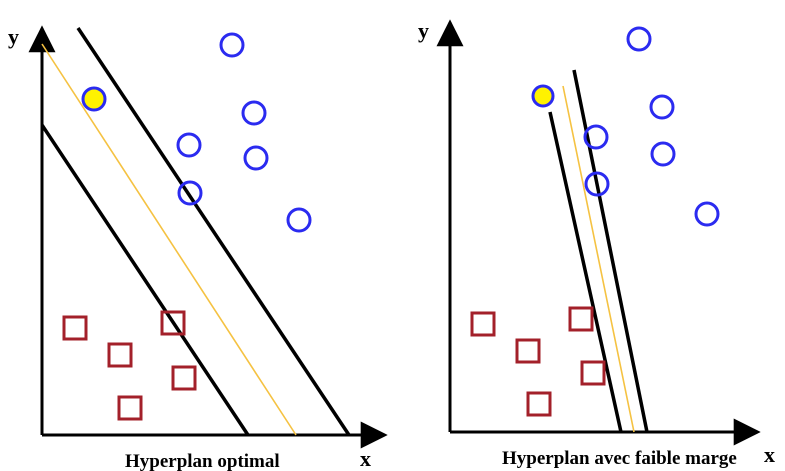  What do you see at coordinates (13, 36) in the screenshot?
I see `left-y-label: y` at bounding box center [13, 36].